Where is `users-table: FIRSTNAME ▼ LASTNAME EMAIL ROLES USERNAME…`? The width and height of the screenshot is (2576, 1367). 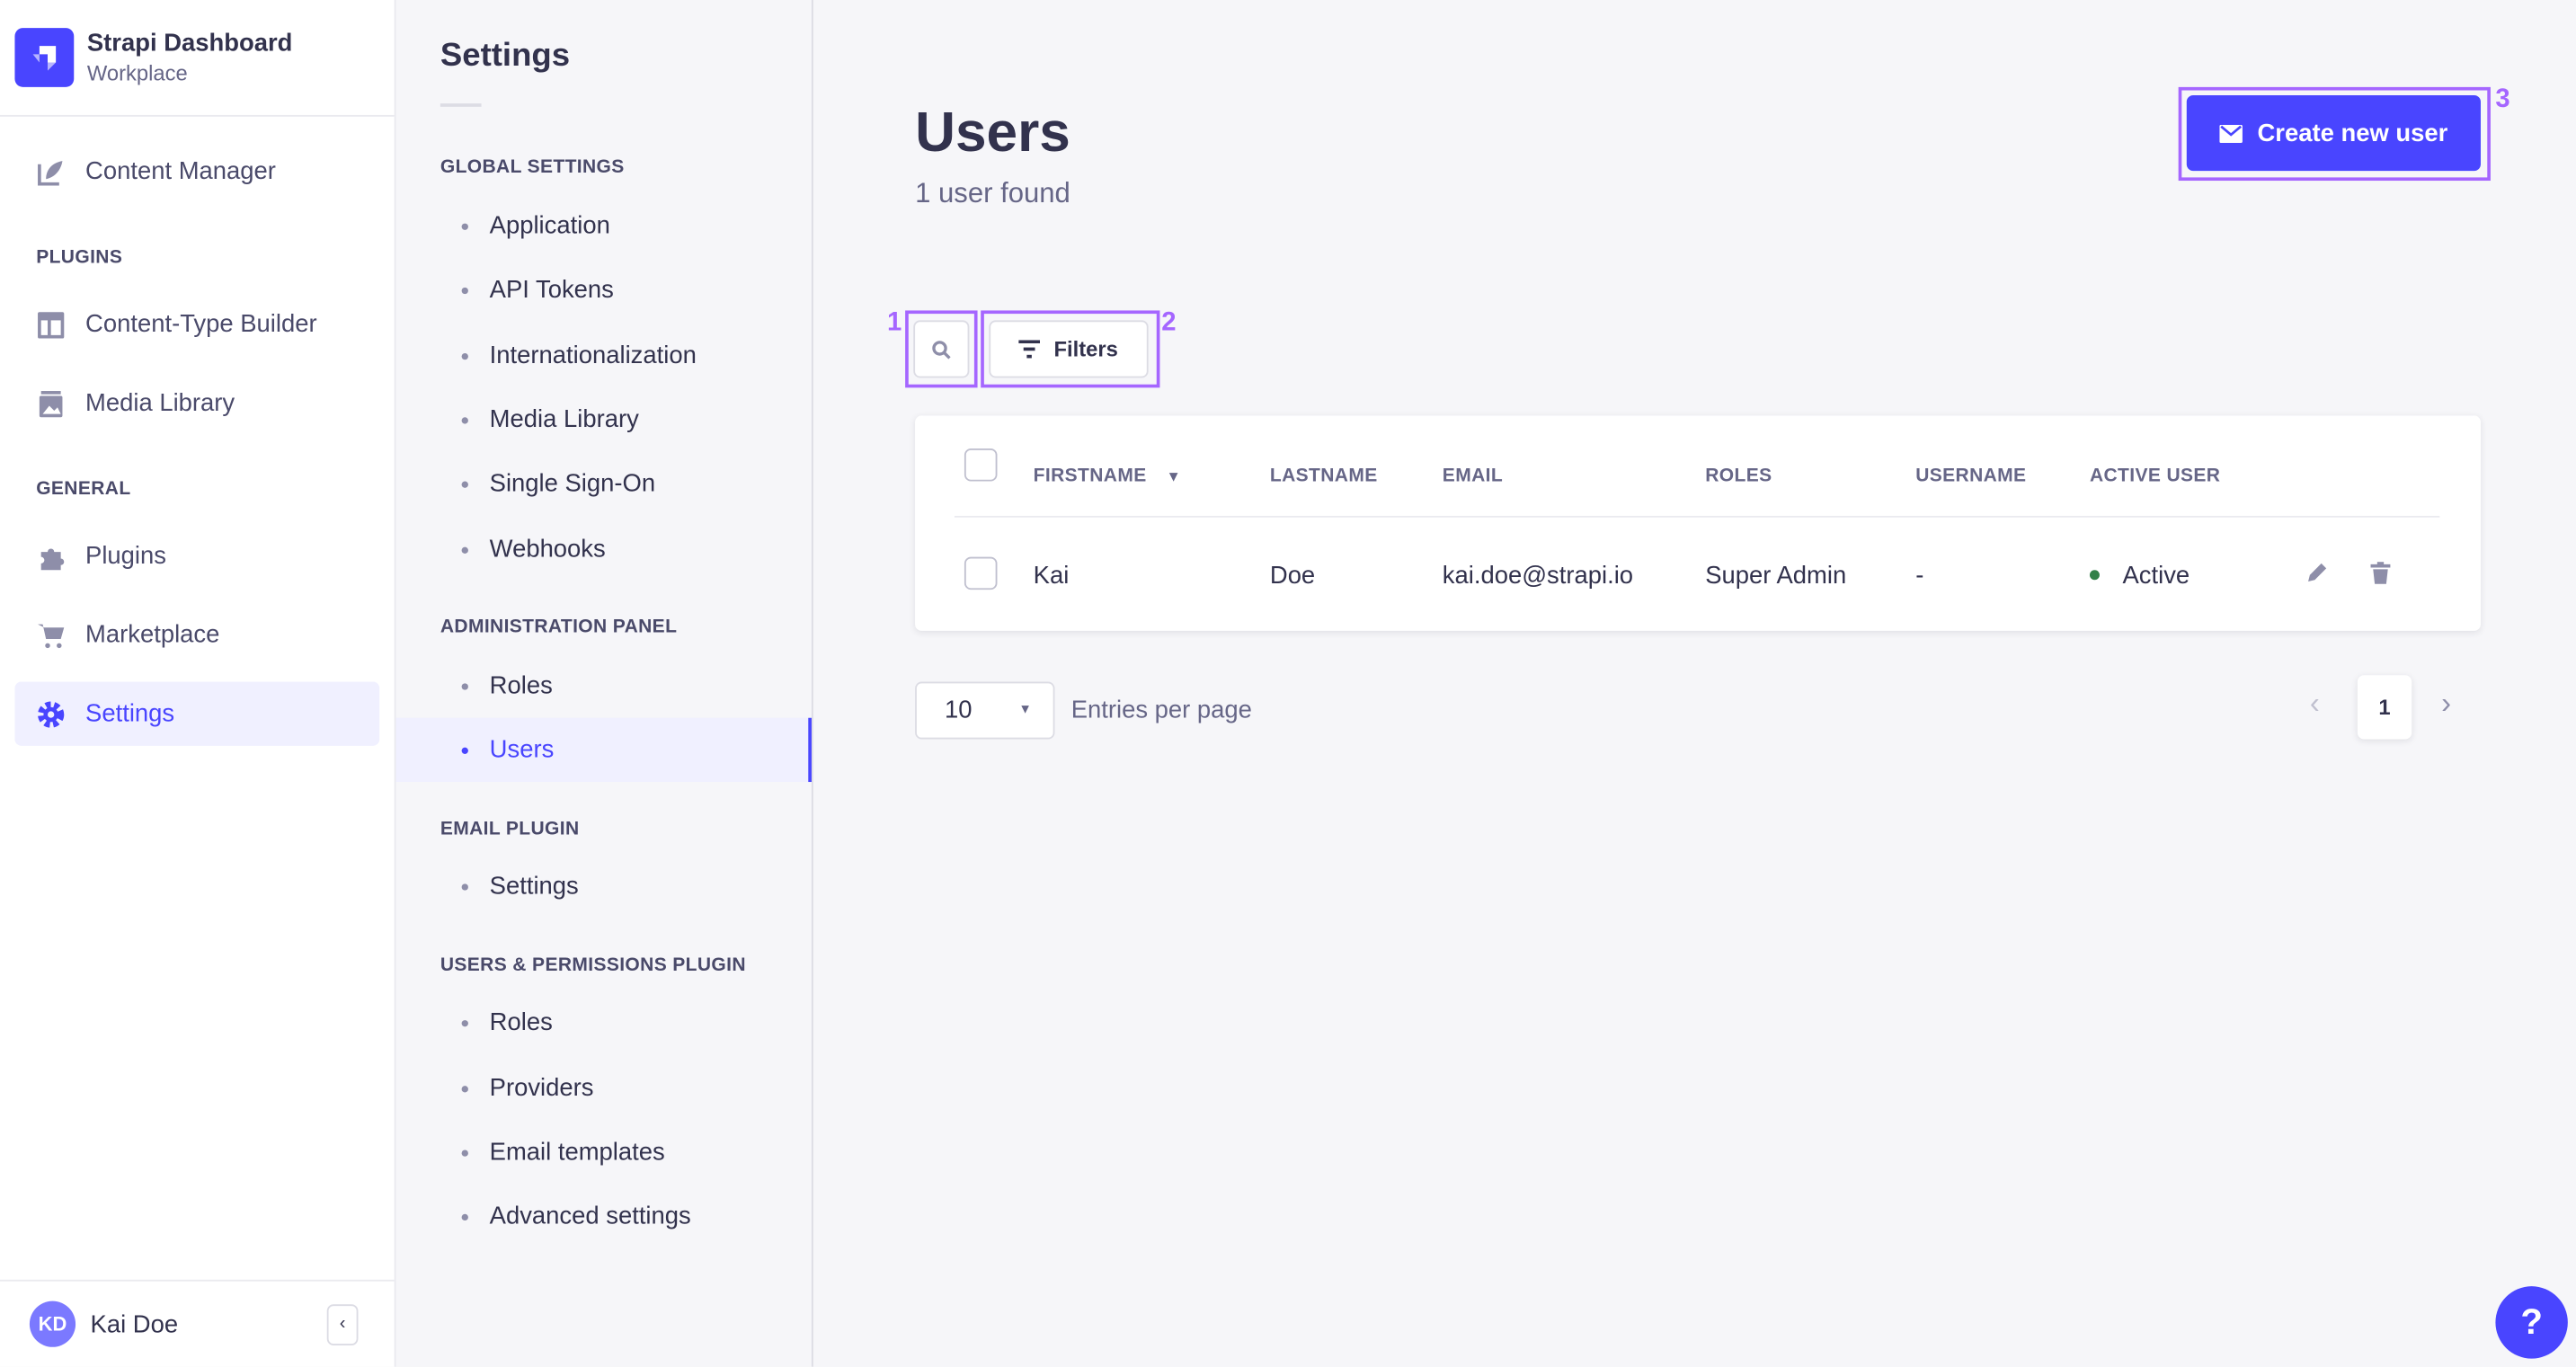
users-table: FIRSTNAME ▼ LASTNAME EMAIL ROLES USERNAME… is located at coordinates (1698, 523).